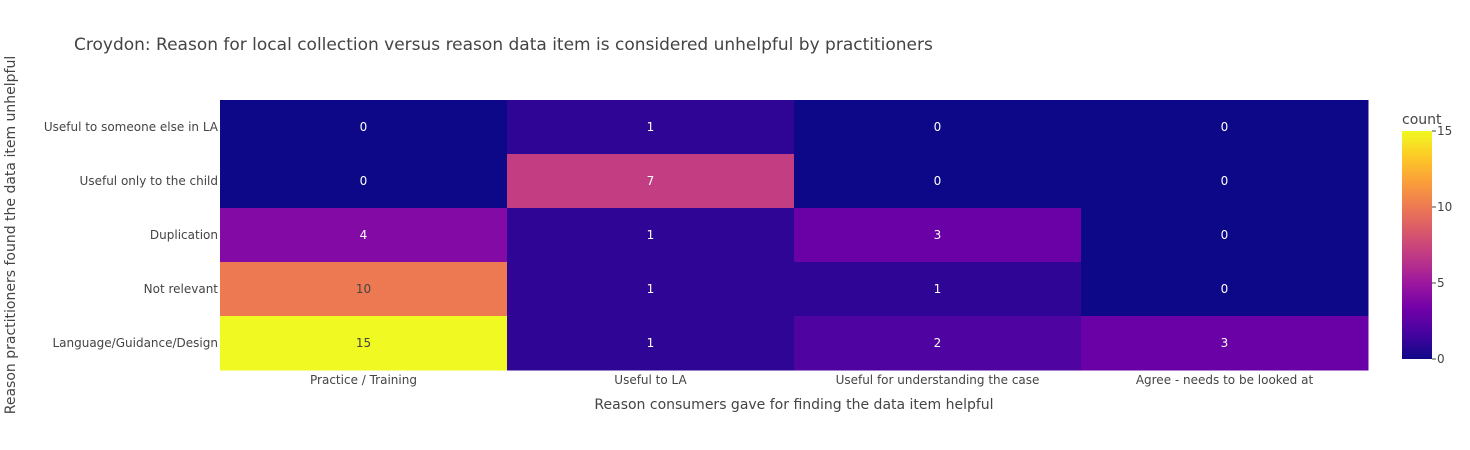 The image size is (1470, 450). Describe the element at coordinates (135, 343) in the screenshot. I see `y-tick-label: Language/Guidance/Design` at that location.